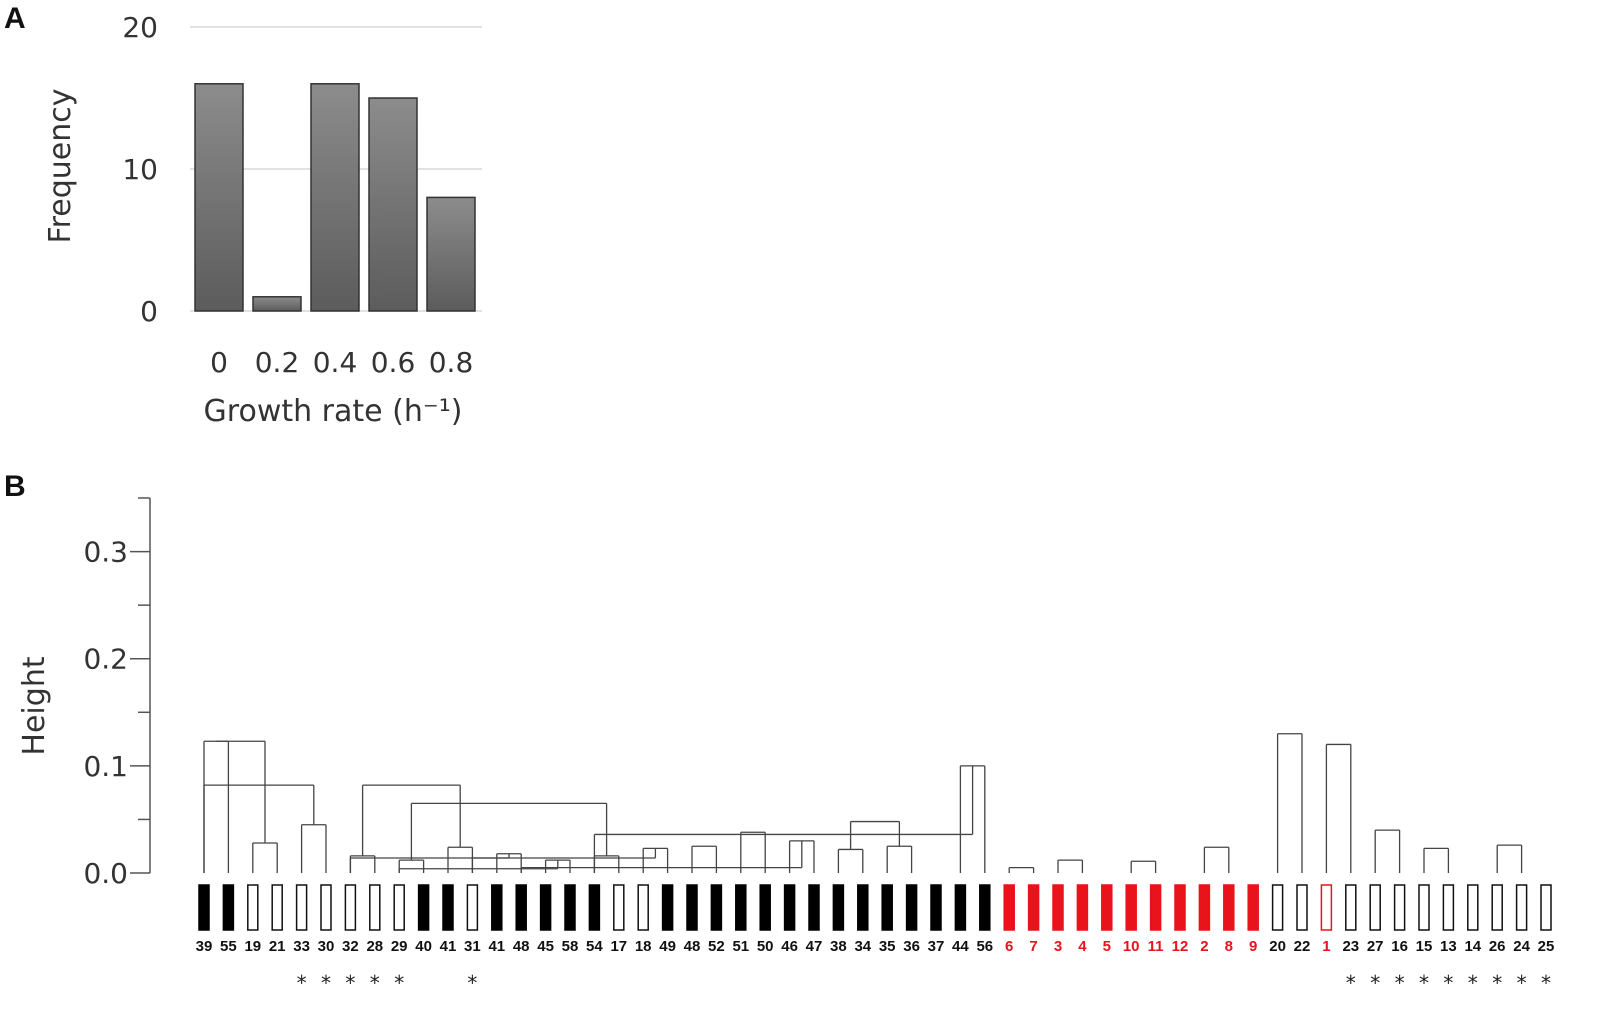 This screenshot has width=1604, height=1011. I want to click on leaf-label: 22, so click(1302, 946).